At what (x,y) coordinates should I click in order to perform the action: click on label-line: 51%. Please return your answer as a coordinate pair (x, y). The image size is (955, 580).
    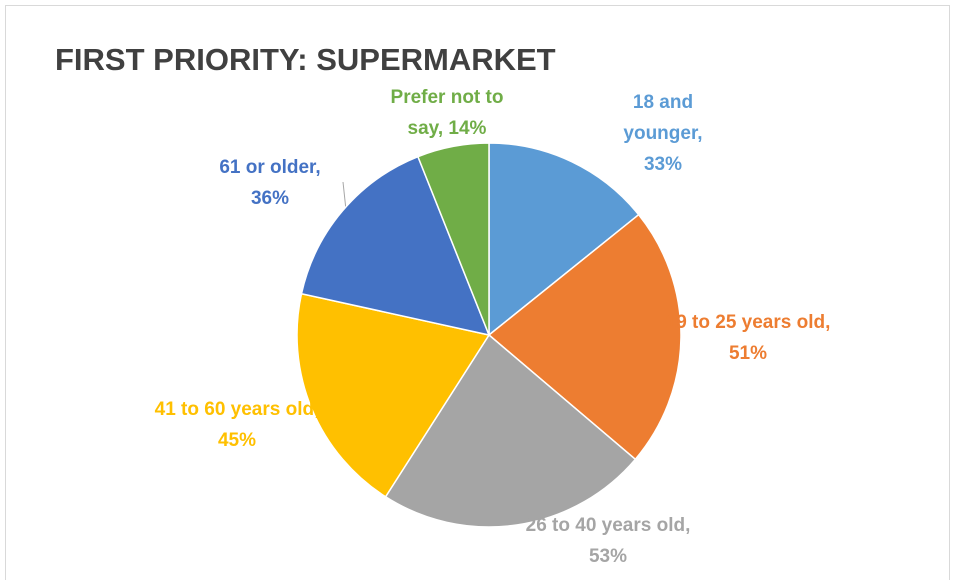
    Looking at the image, I should click on (748, 353).